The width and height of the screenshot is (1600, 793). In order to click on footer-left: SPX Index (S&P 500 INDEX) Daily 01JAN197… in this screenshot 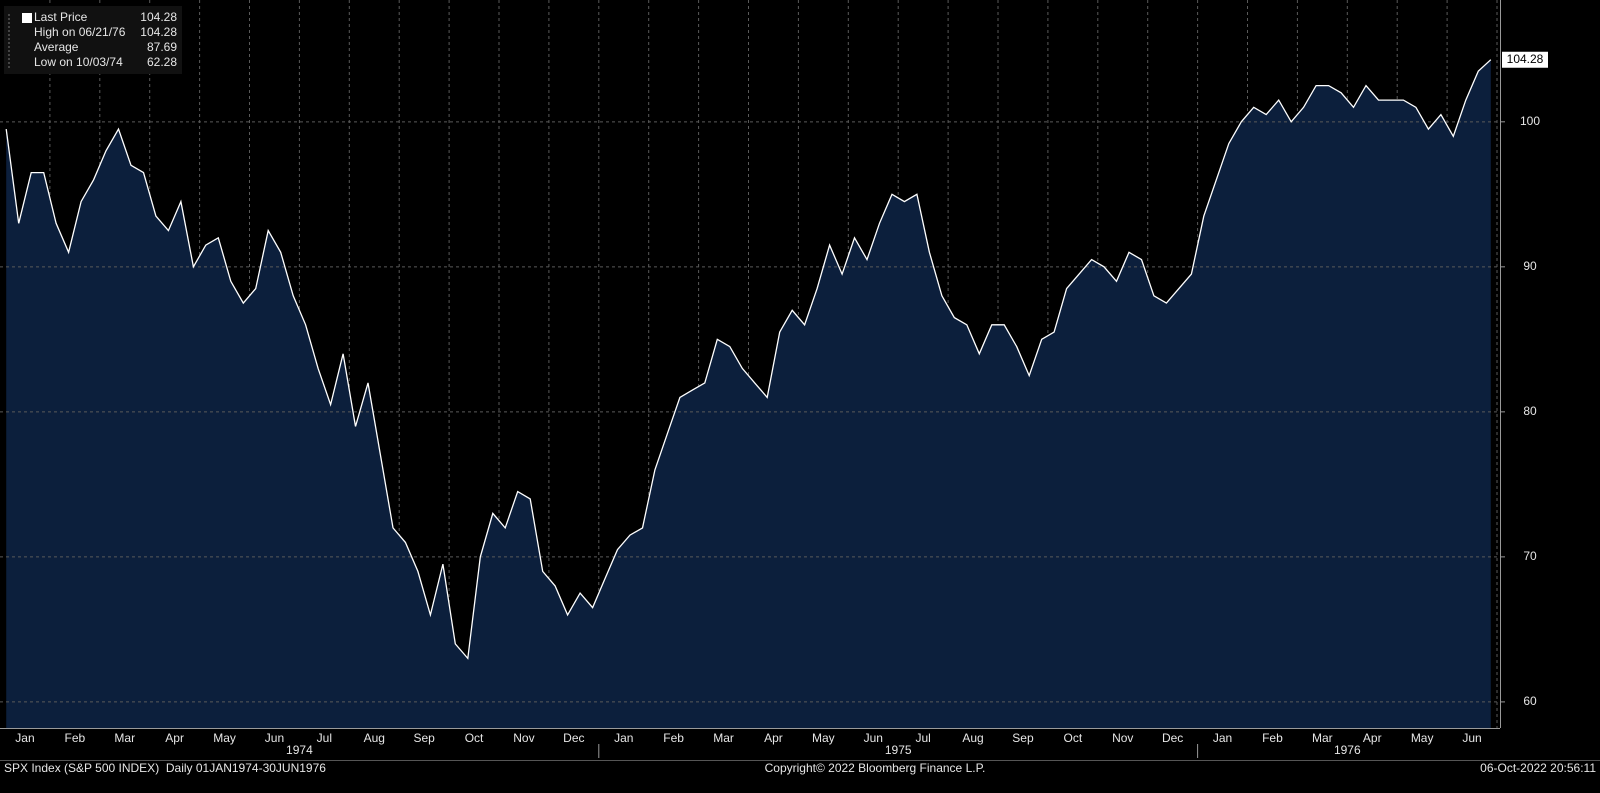, I will do `click(165, 768)`.